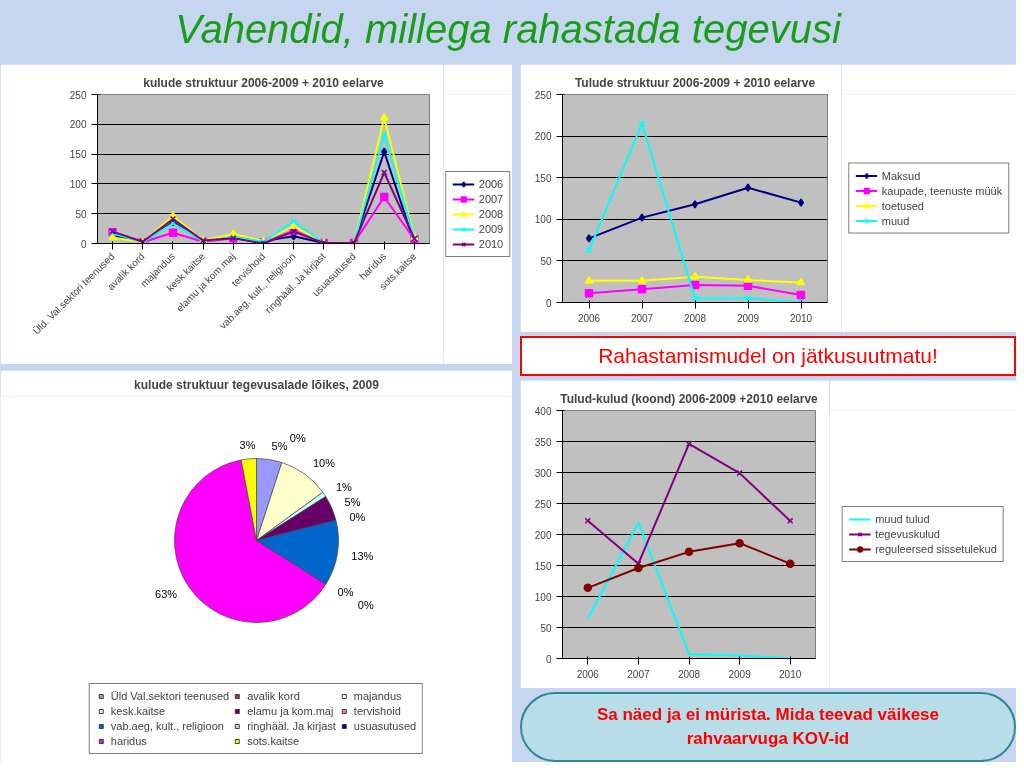 This screenshot has width=1024, height=768. What do you see at coordinates (128, 741) in the screenshot?
I see `legend-label: haridus` at bounding box center [128, 741].